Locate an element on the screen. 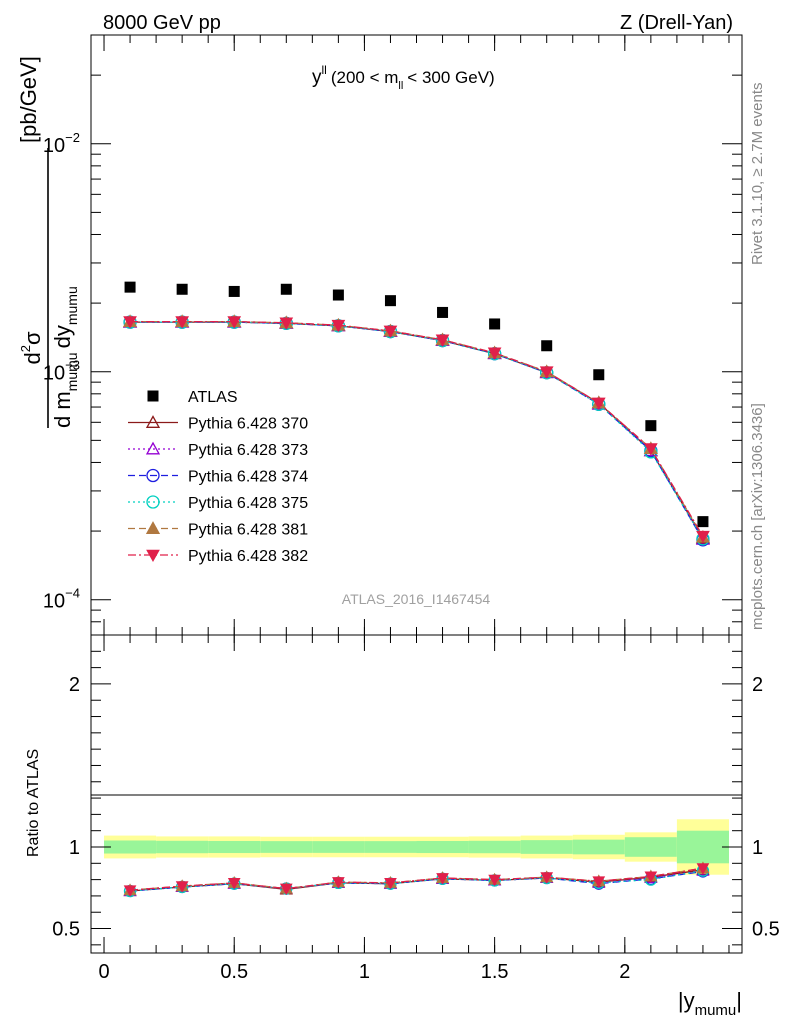 The width and height of the screenshot is (786, 1024). ratio-line-p381 is located at coordinates (417, 879).